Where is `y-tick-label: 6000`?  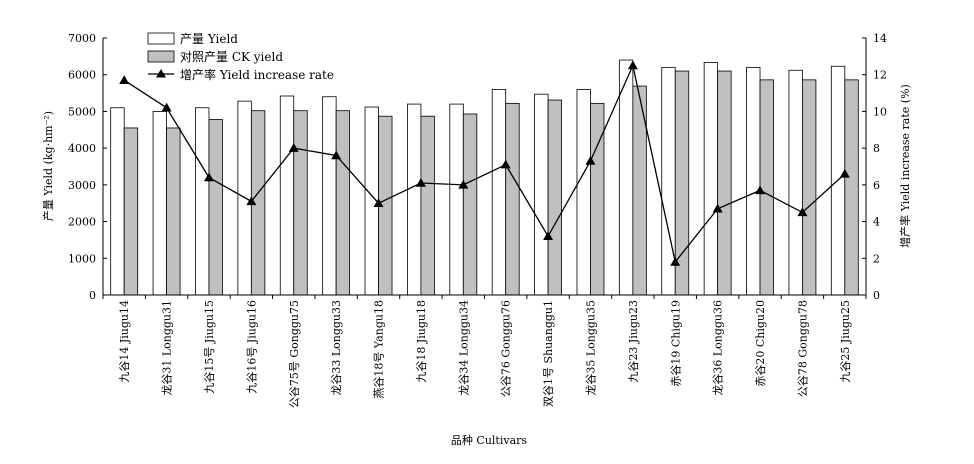
y-tick-label: 6000 is located at coordinates (82, 75).